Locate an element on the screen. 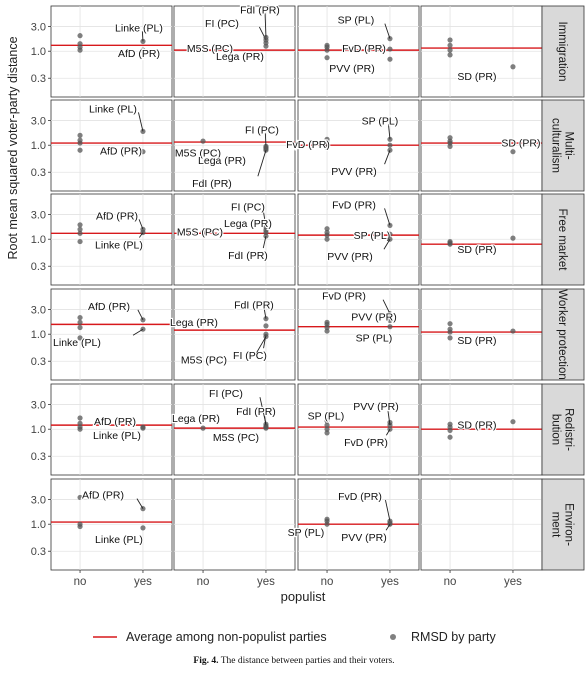  facet-panel: SD (PR) is located at coordinates (481, 429).